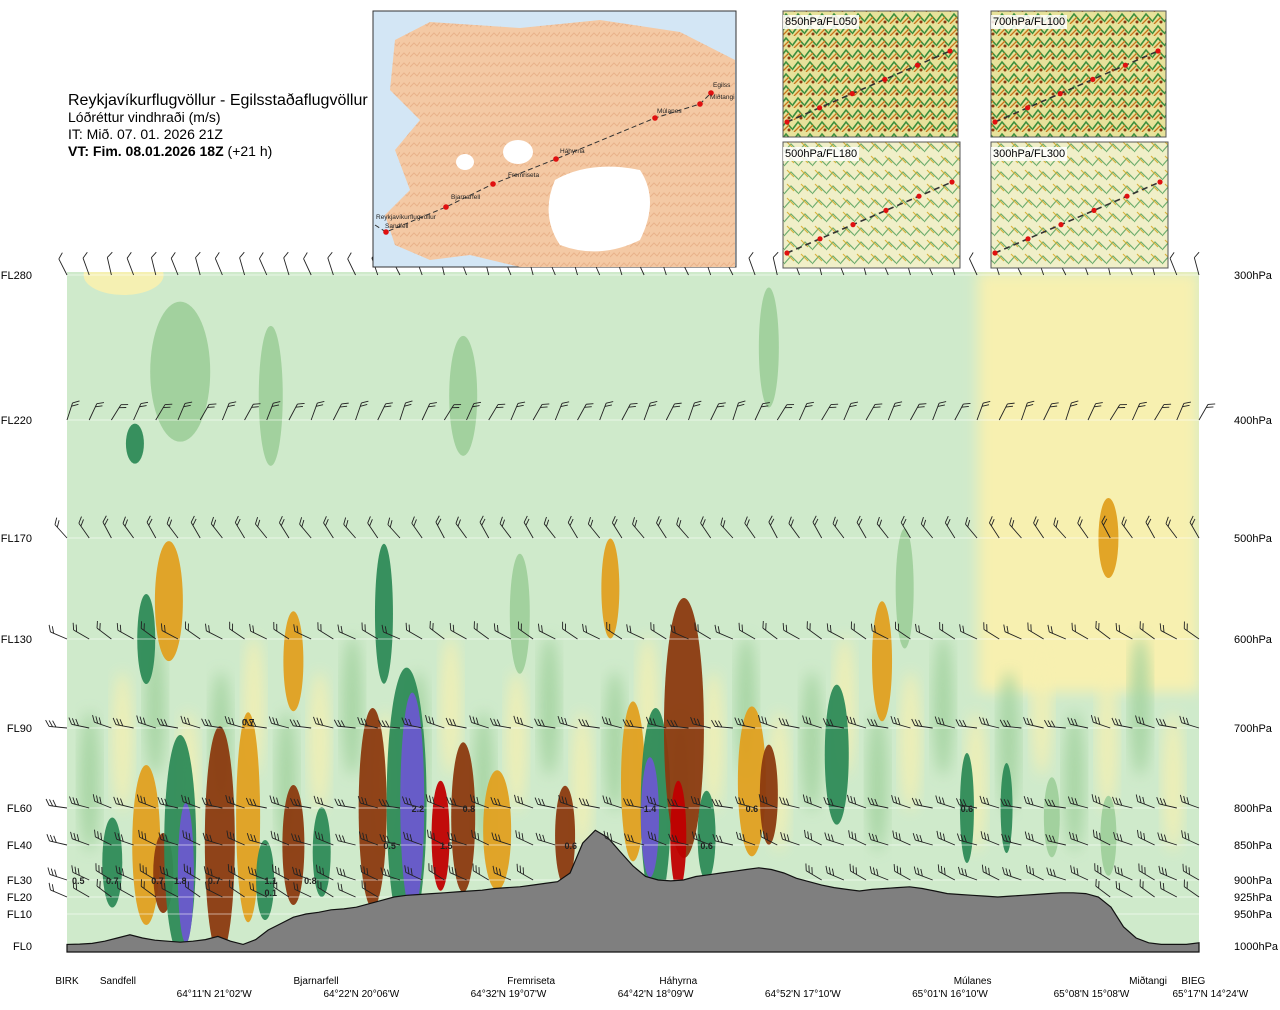 This screenshot has width=1280, height=1010. Describe the element at coordinates (1253, 898) in the screenshot. I see `right-axis-label: 925hPa` at that location.